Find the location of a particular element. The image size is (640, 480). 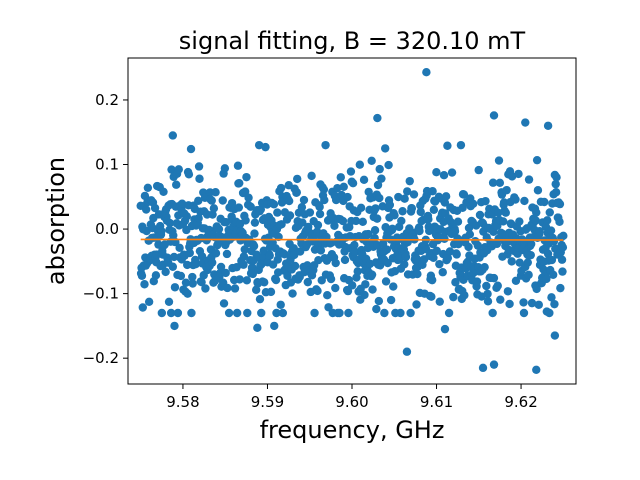

y-tick-label: −0.2 is located at coordinates (101, 358).